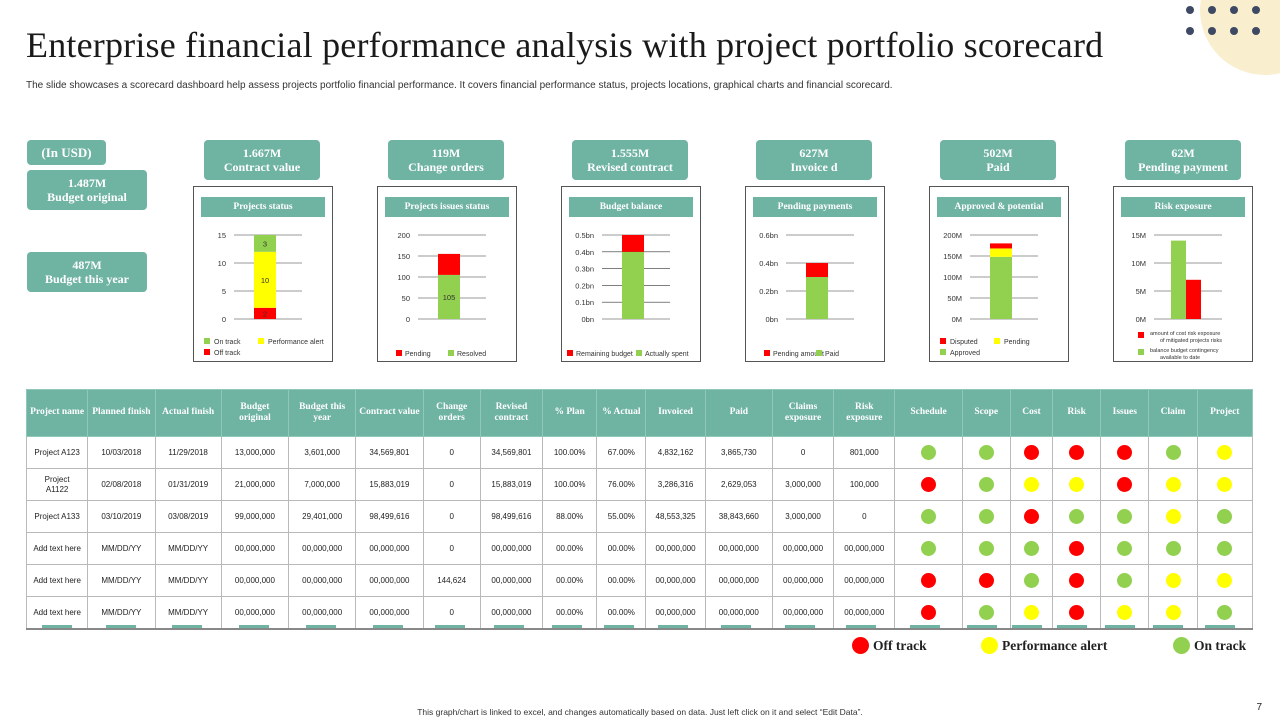 This screenshot has height=720, width=1280. I want to click on bar-actually-spent, so click(633, 285).